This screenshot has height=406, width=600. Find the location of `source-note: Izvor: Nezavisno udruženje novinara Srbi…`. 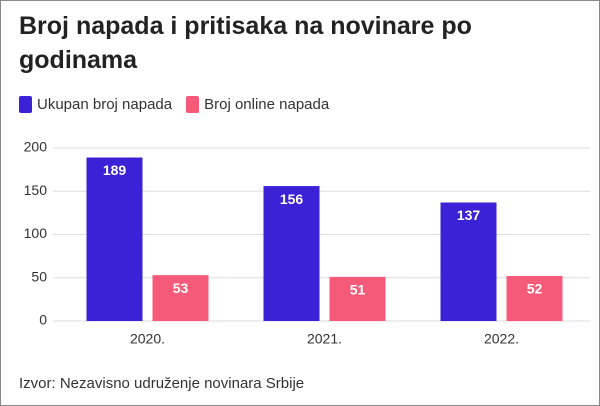

source-note: Izvor: Nezavisno udruženje novinara Srbi… is located at coordinates (162, 383).